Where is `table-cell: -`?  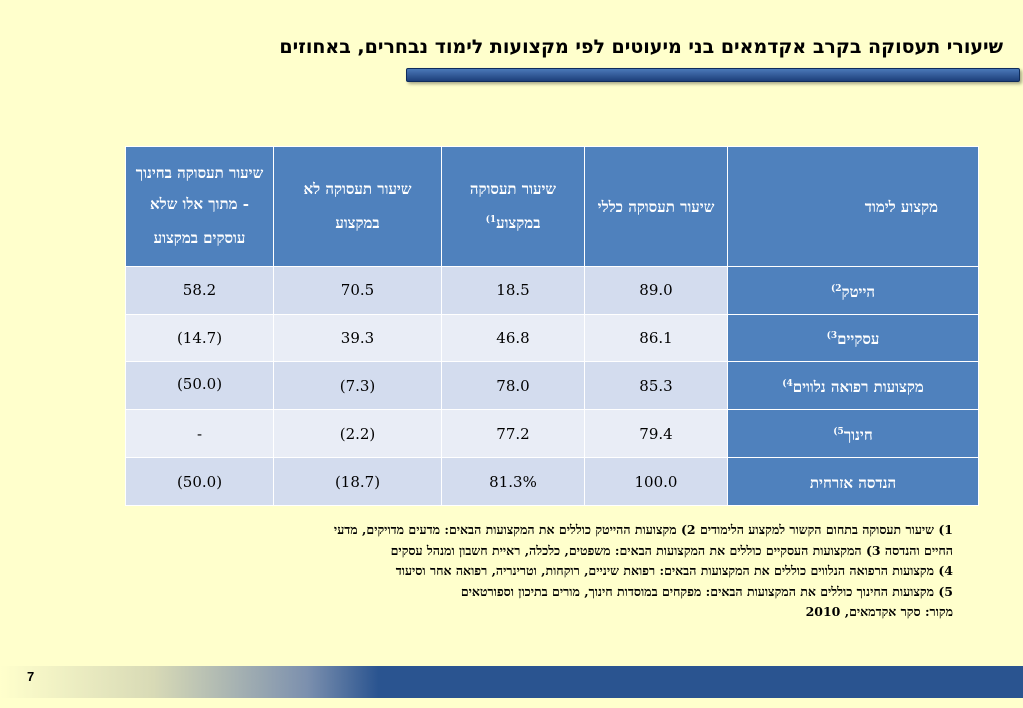 table-cell: - is located at coordinates (199, 434).